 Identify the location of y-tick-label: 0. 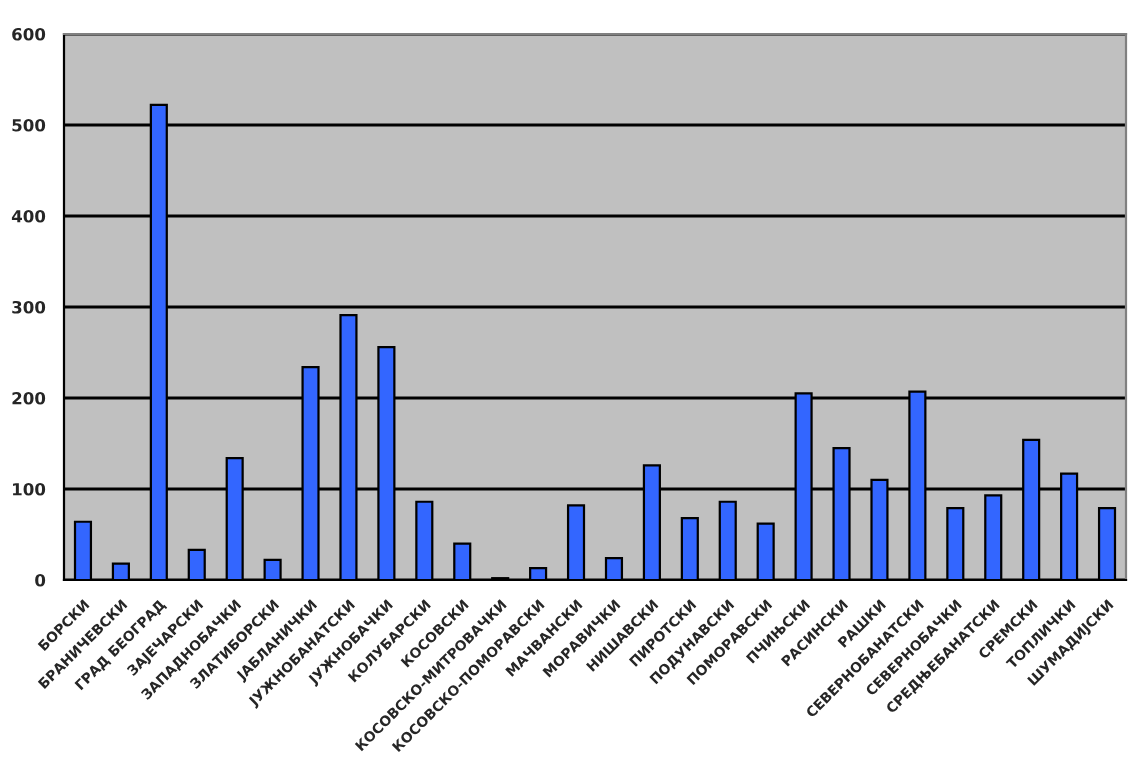
(40, 580).